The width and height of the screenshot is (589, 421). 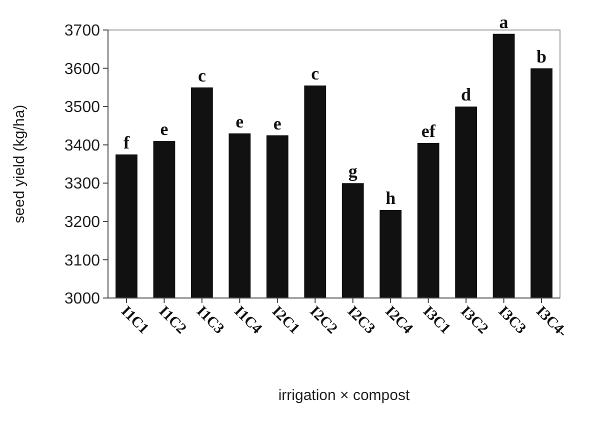 What do you see at coordinates (82, 261) in the screenshot?
I see `y-tick-label: 3100` at bounding box center [82, 261].